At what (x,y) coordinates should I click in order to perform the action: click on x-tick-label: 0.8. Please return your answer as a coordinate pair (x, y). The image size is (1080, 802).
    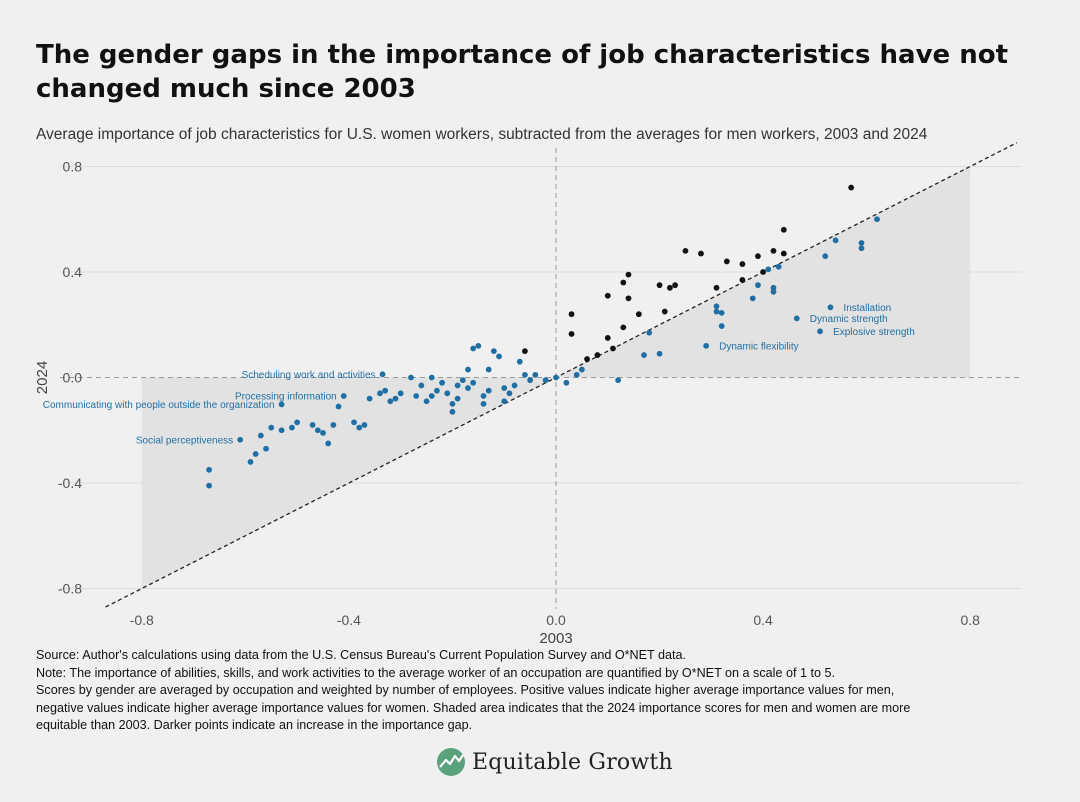
    Looking at the image, I should click on (970, 620).